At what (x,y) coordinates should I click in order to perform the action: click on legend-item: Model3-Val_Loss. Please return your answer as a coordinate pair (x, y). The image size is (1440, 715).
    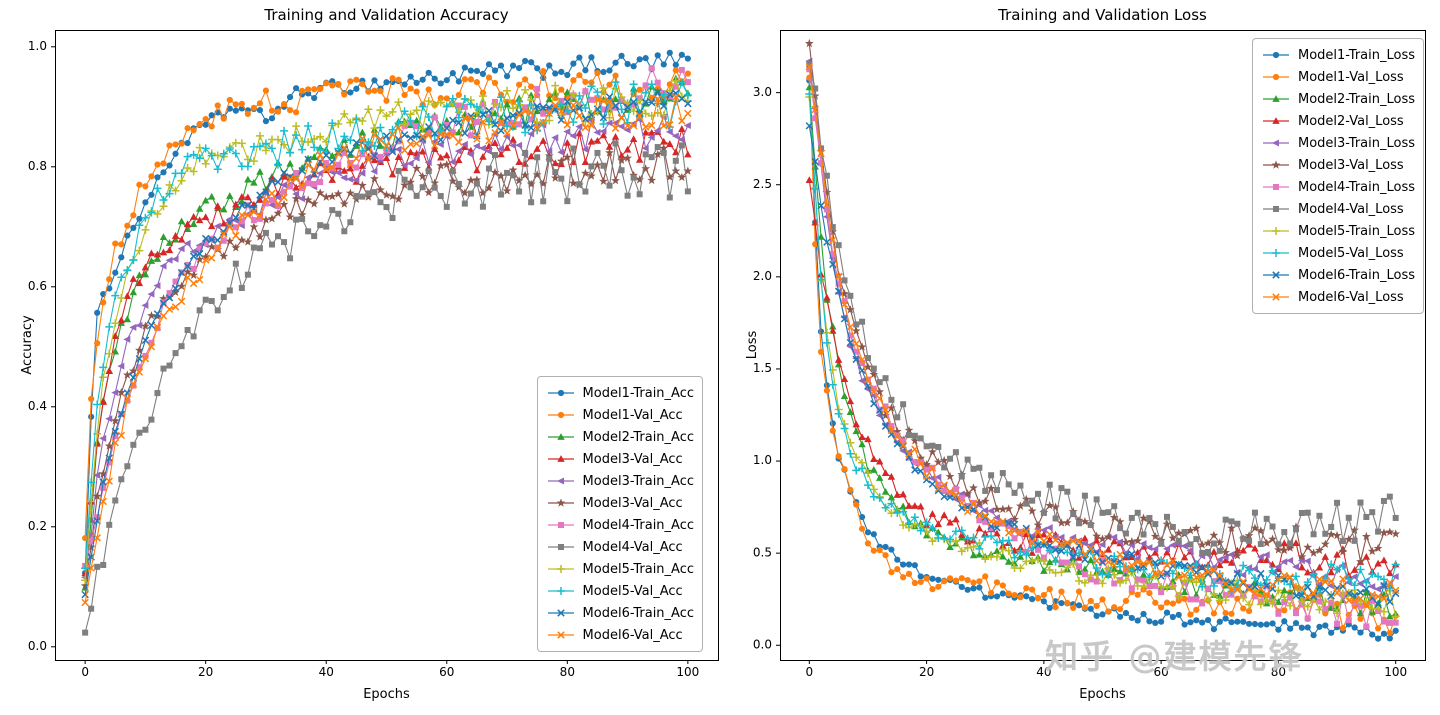
    Looking at the image, I should click on (1337, 165).